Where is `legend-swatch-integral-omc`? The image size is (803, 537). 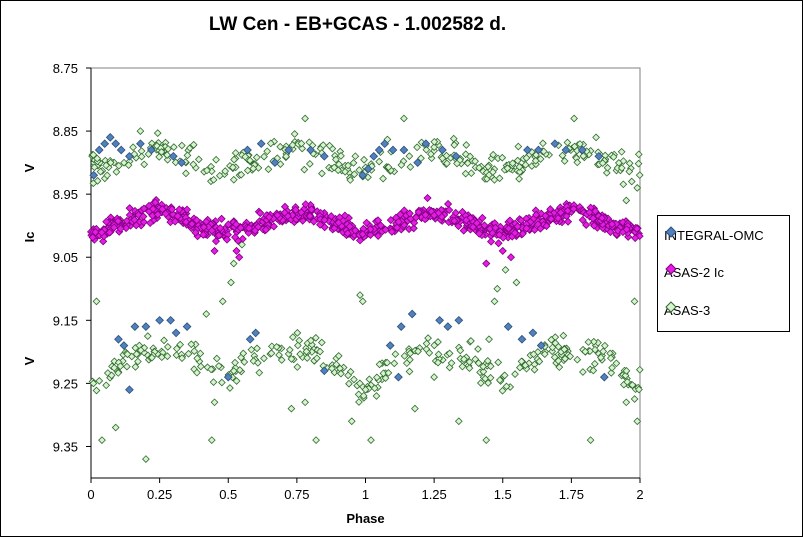
legend-swatch-integral-omc is located at coordinates (671, 232).